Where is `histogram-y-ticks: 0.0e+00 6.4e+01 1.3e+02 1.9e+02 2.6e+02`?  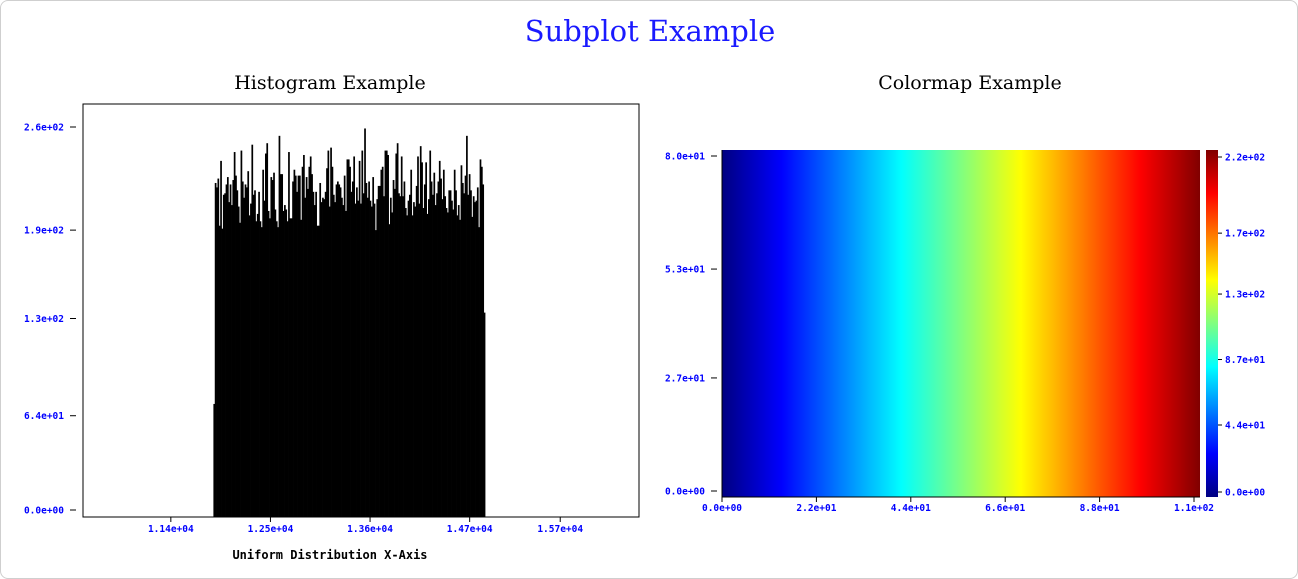 histogram-y-ticks: 0.0e+00 6.4e+01 1.3e+02 1.9e+02 2.6e+02 is located at coordinates (50, 320).